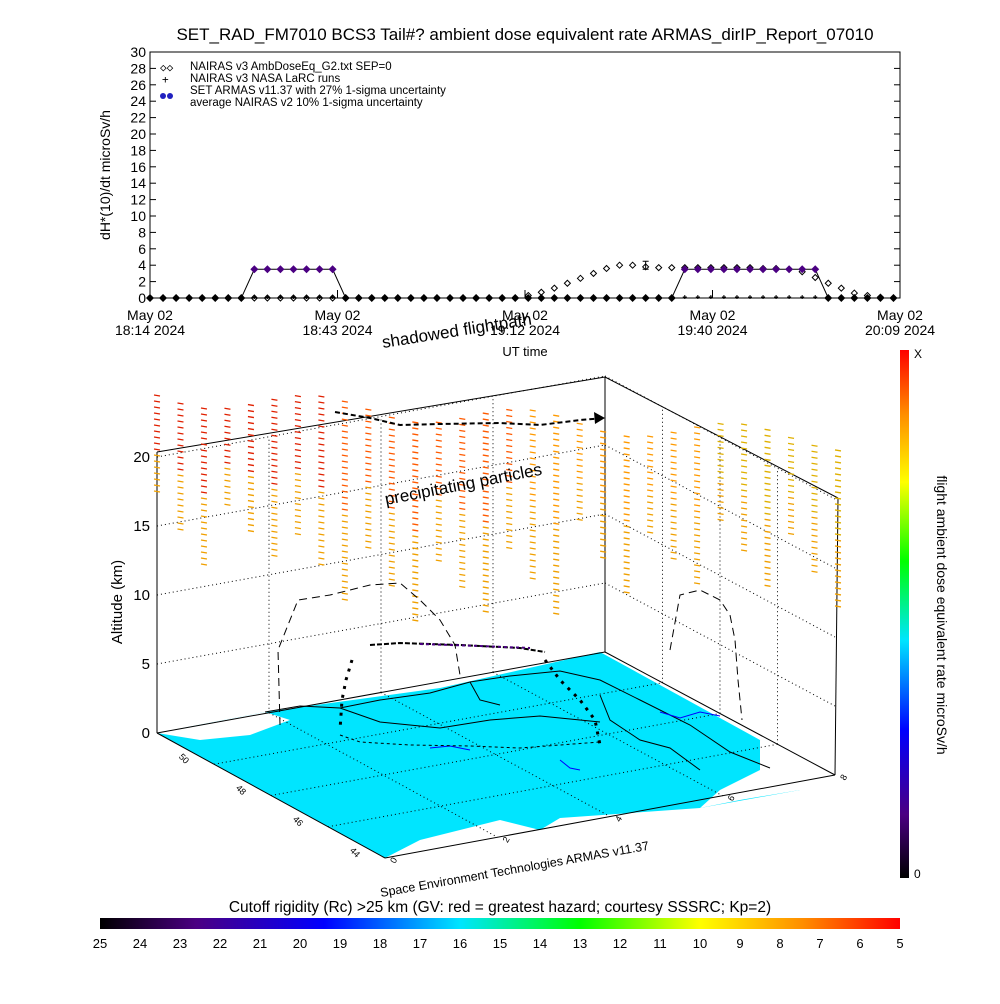  Describe the element at coordinates (420, 943) in the screenshot. I see `colorbar-tick-label: 17` at that location.